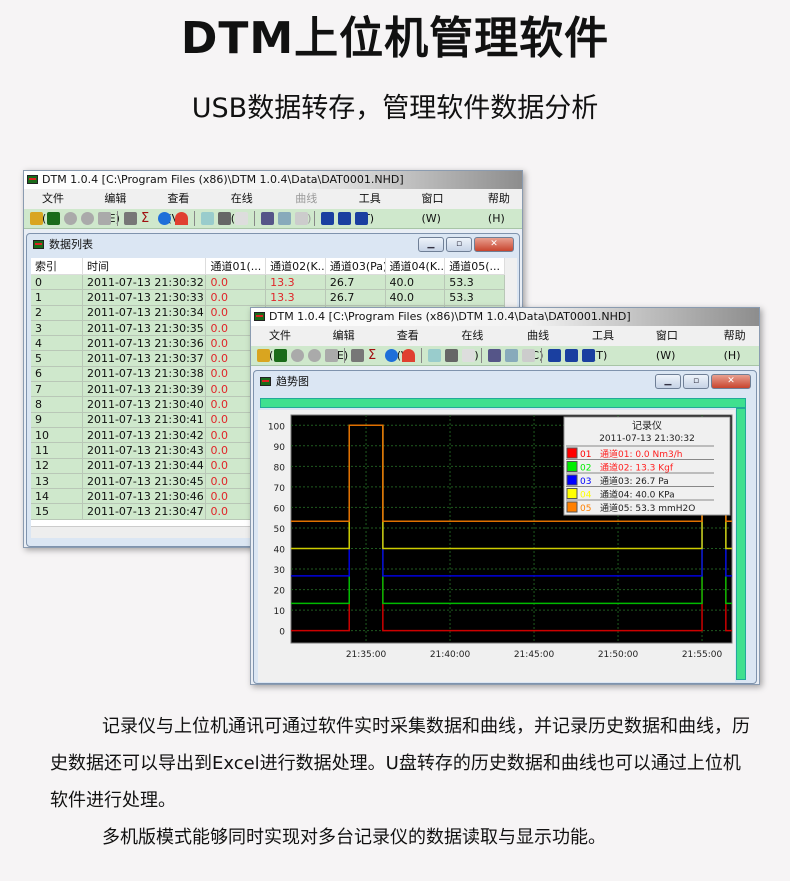  Describe the element at coordinates (57, 511) in the screenshot. I see `table-cell: 15` at that location.